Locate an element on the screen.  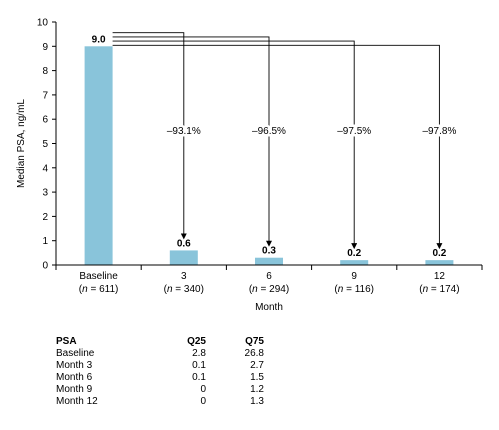
reduction-label: –93.1% is located at coordinates (184, 131).